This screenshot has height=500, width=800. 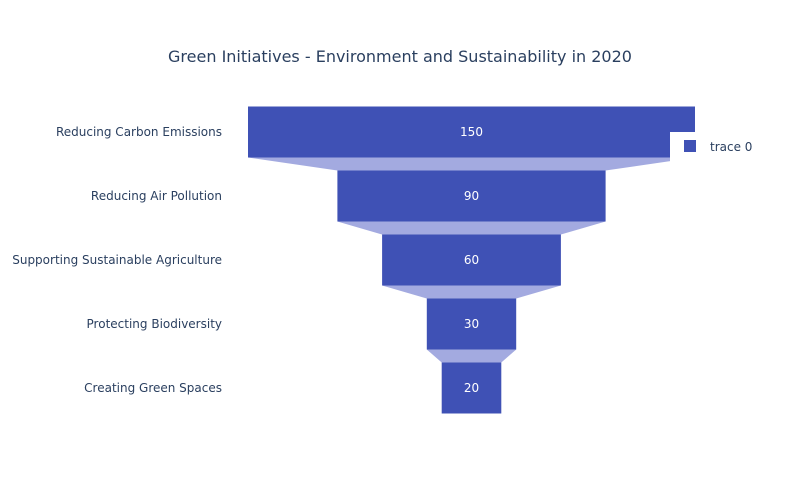 I want to click on value-label-reducing-carbon-emissions: 150, so click(x=471, y=132).